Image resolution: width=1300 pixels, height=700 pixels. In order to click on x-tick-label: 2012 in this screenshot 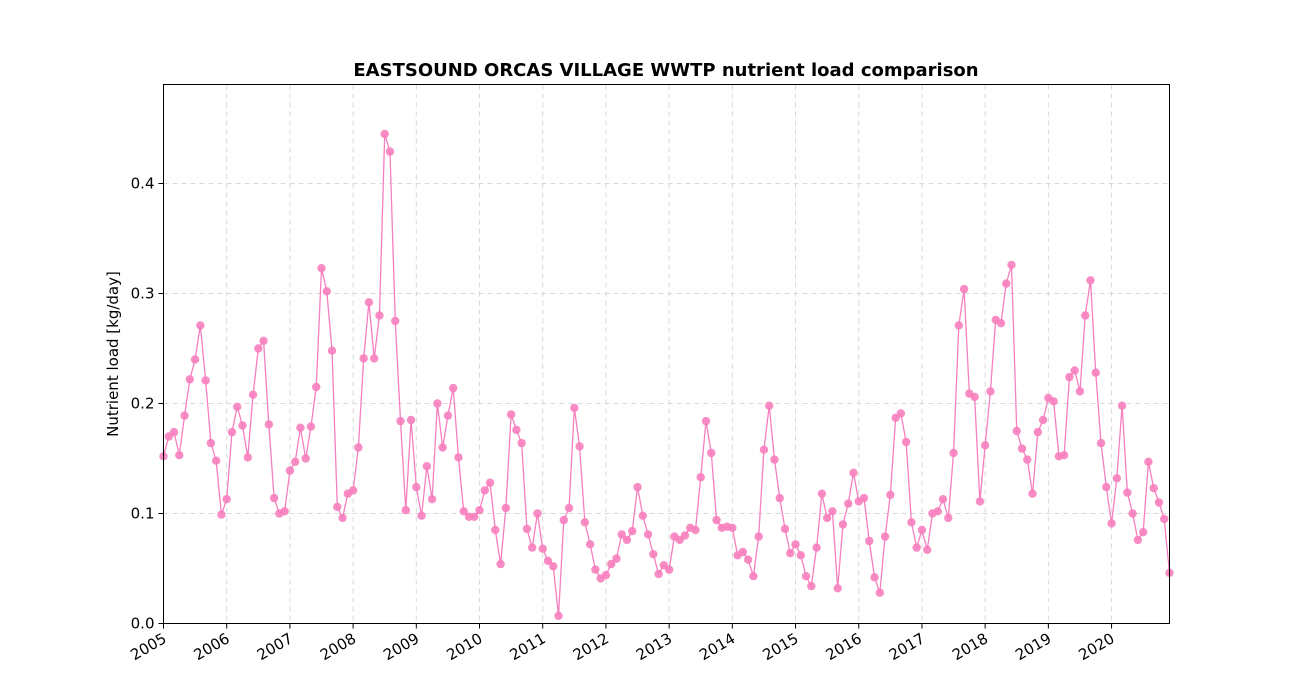, I will do `click(591, 646)`.